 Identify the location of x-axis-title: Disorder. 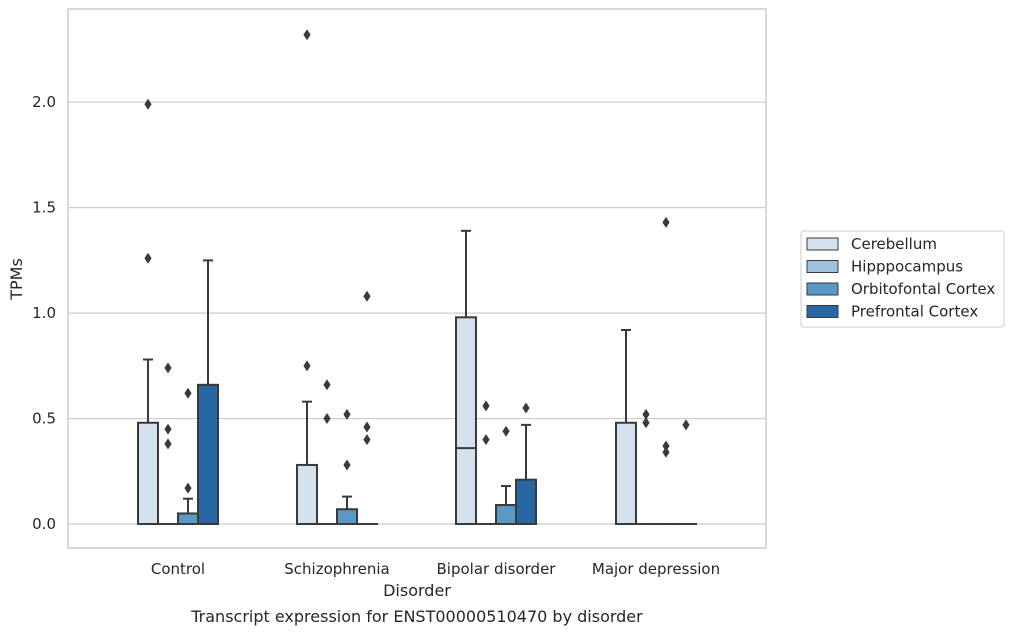
(417, 590).